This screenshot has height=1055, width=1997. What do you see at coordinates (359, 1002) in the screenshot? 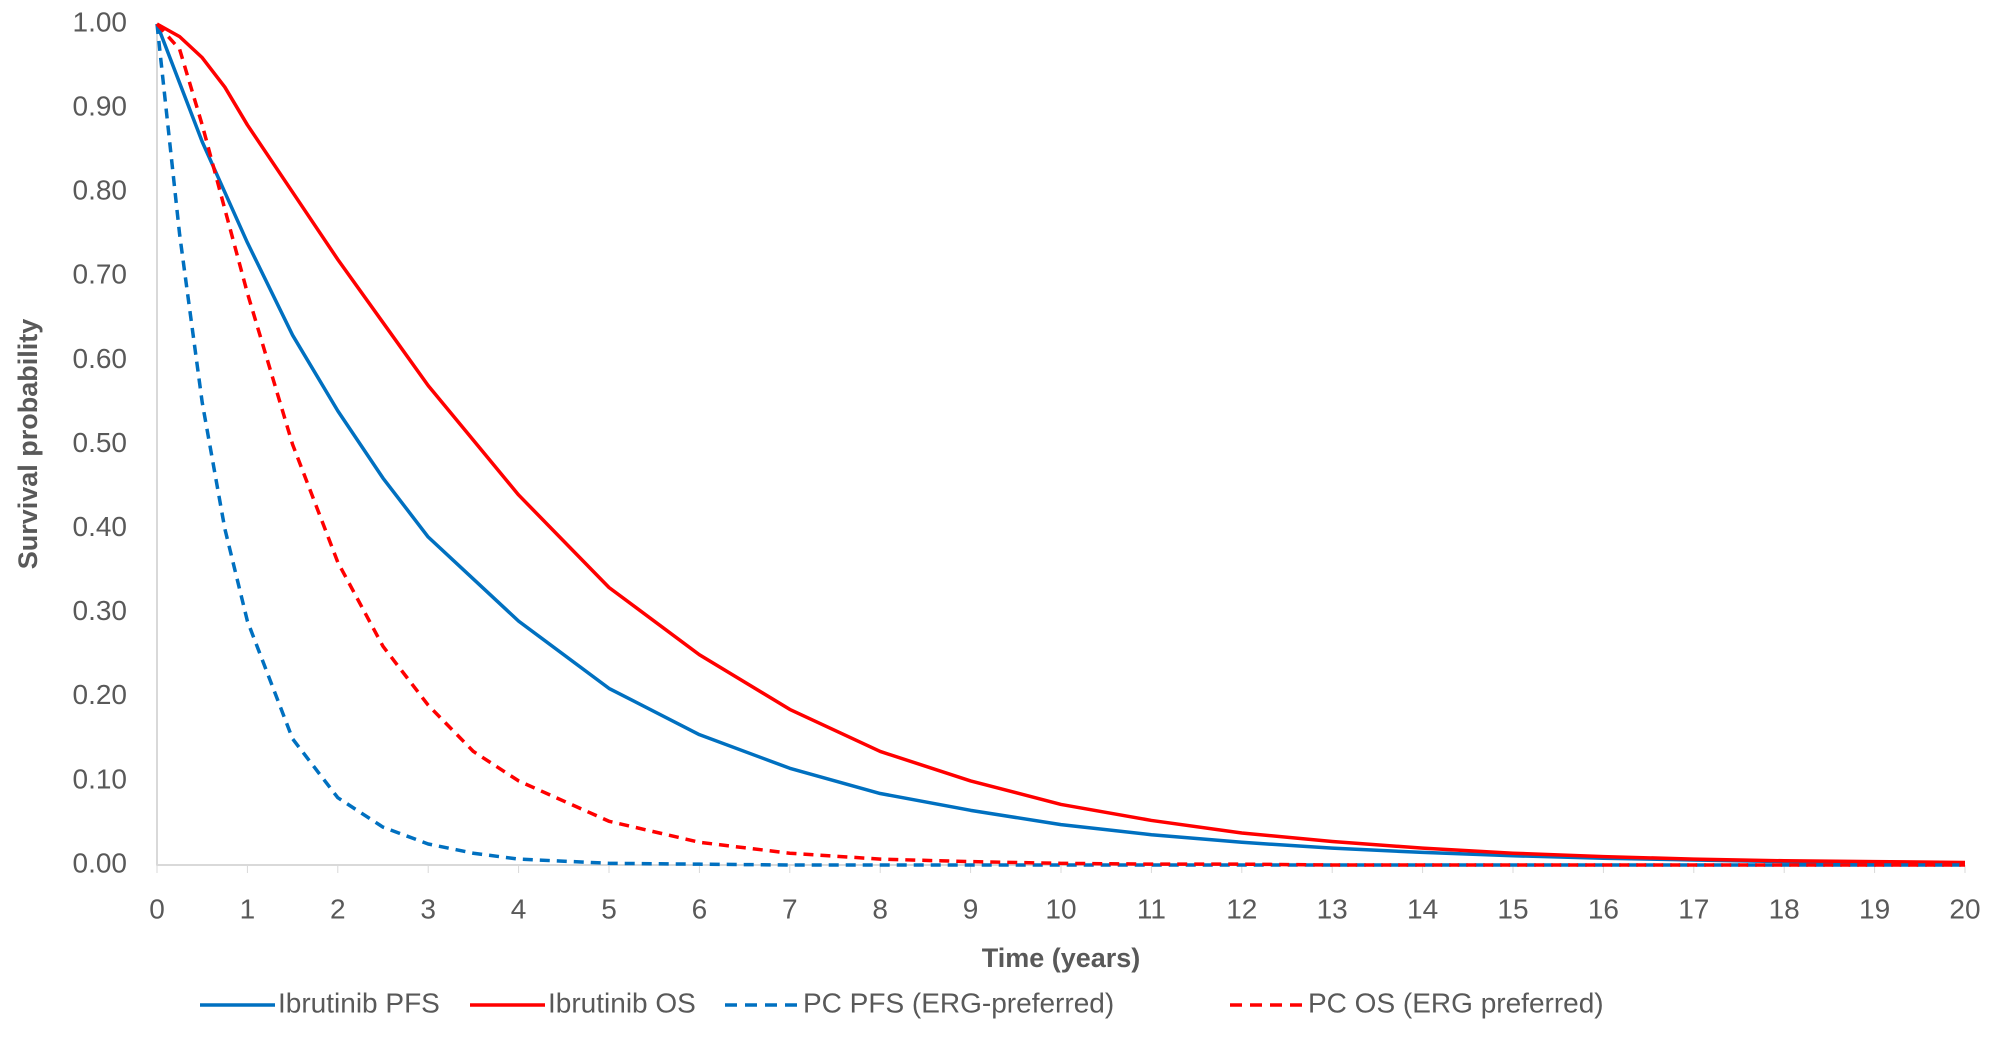
I see `legend-label: Ibrutinib PFS` at bounding box center [359, 1002].